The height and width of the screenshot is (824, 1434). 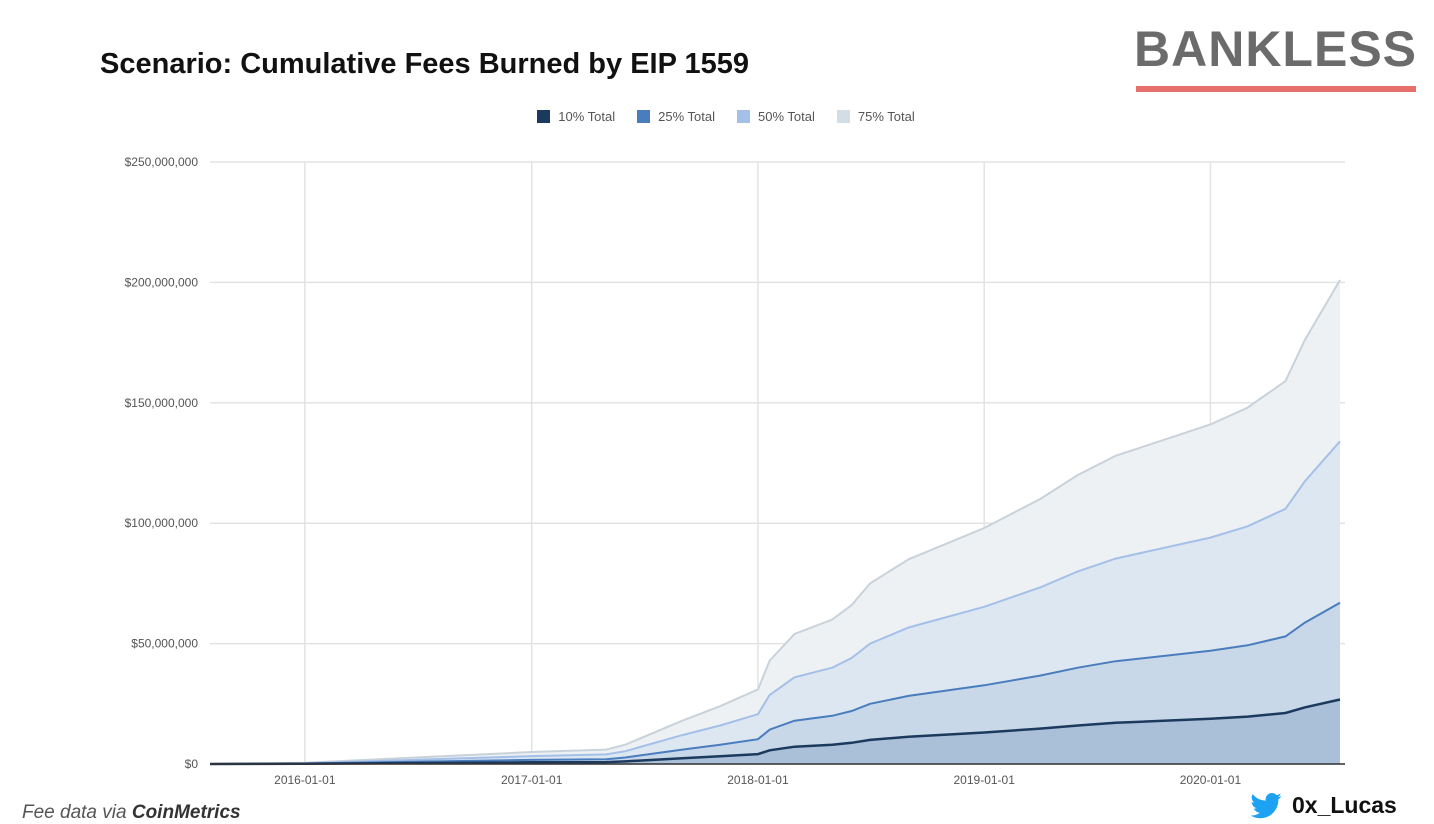 I want to click on legend-item-10: 10% Total, so click(x=576, y=116).